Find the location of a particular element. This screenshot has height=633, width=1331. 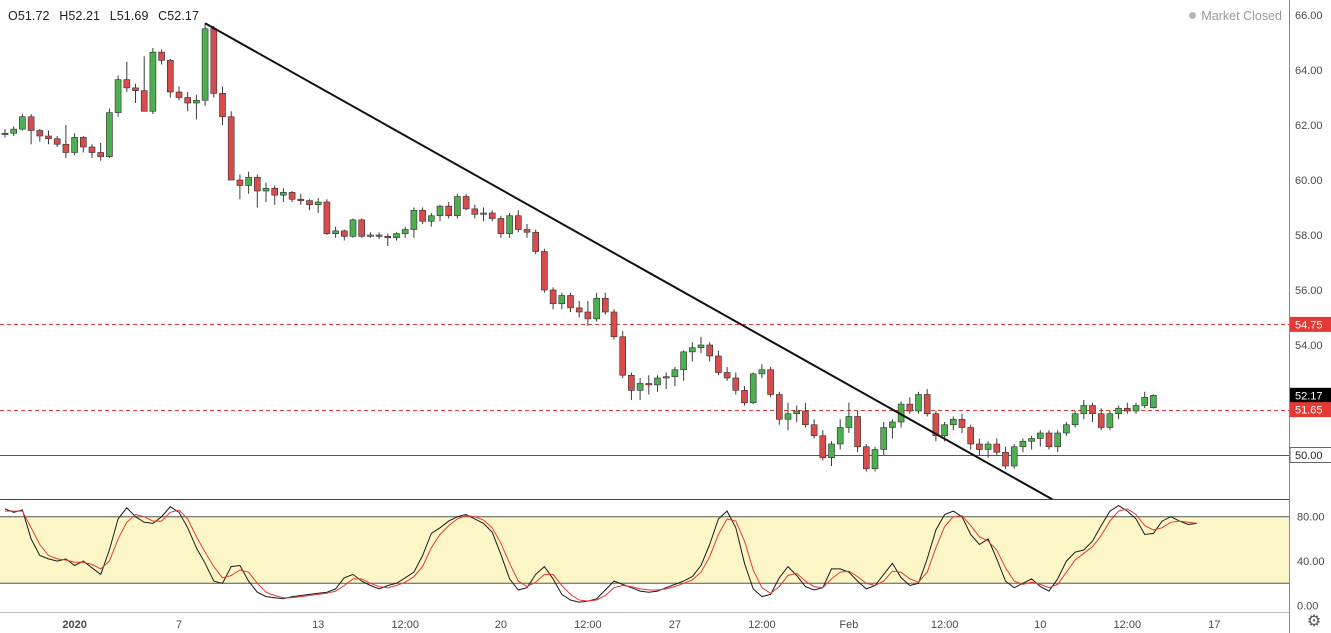

time-tick-label: 7 is located at coordinates (179, 625).